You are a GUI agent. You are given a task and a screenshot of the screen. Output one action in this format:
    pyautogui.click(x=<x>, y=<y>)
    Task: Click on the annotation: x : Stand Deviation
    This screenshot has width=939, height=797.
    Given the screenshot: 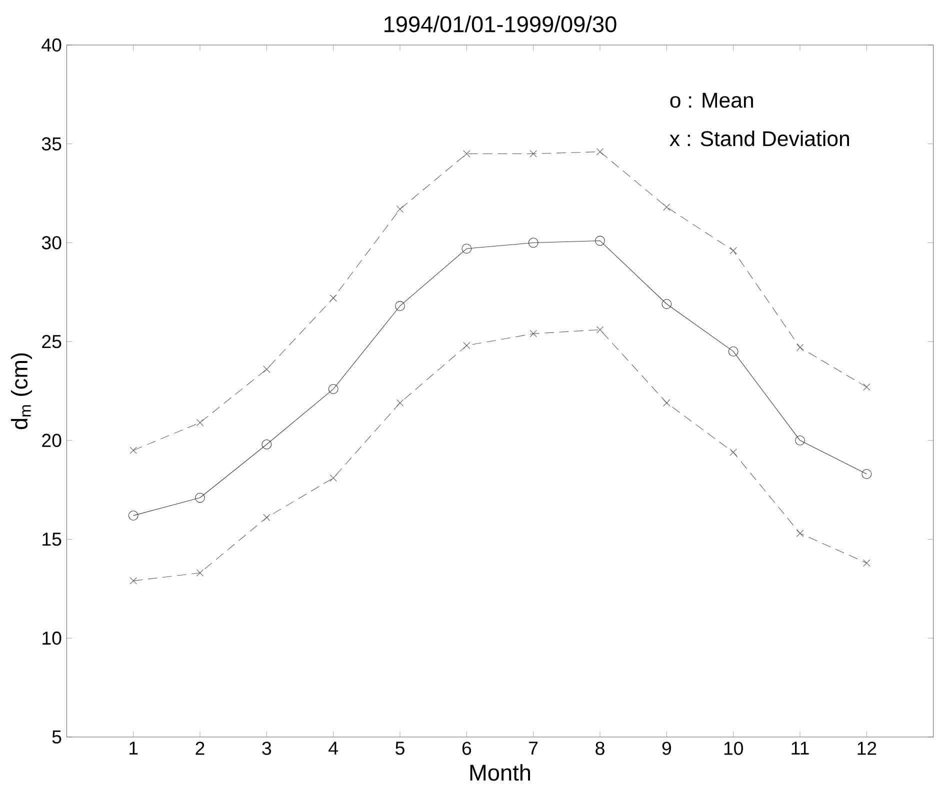 What is the action you would take?
    pyautogui.click(x=760, y=138)
    